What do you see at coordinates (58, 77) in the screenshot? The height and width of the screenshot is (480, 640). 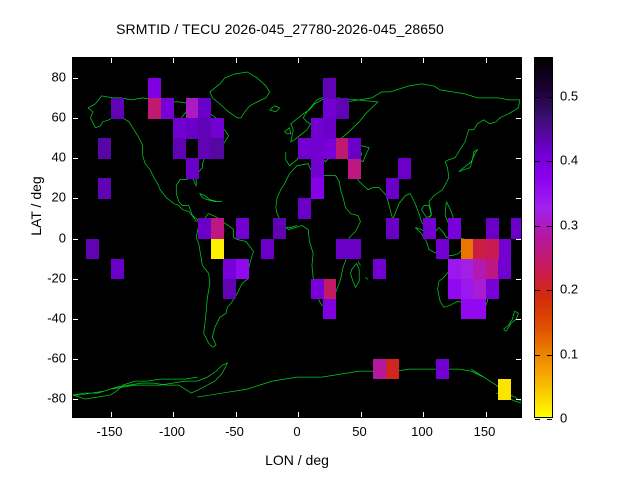 I see `y-tick-label: 80` at bounding box center [58, 77].